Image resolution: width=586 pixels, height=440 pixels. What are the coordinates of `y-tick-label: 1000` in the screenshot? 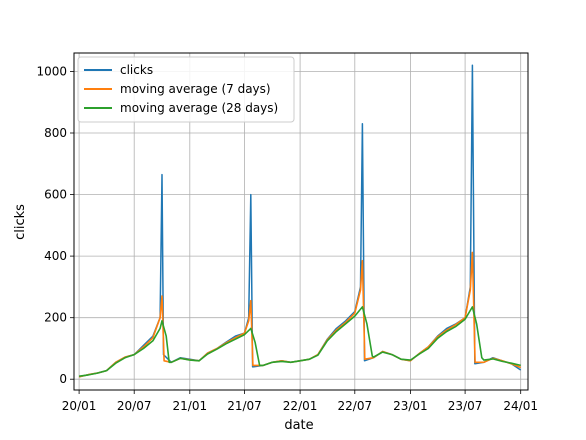 It's located at (51, 72).